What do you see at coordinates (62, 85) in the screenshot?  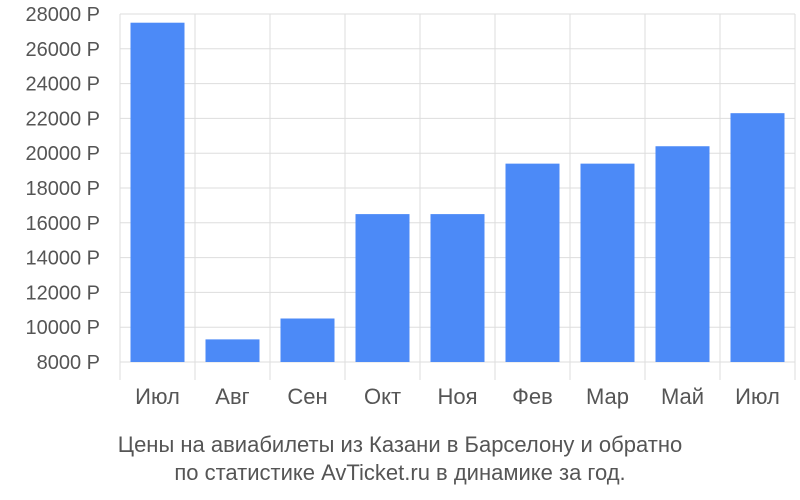 I see `y-tick-label: 24000 Р` at bounding box center [62, 85].